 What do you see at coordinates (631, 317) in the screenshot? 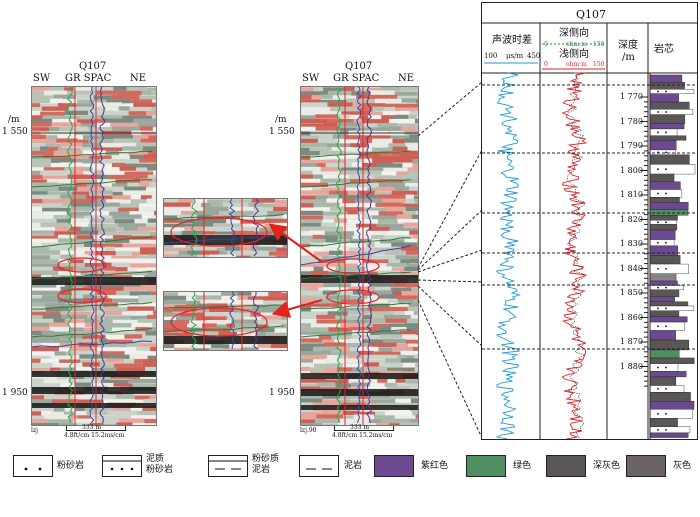
I see `depth-label: 1 860` at bounding box center [631, 317].